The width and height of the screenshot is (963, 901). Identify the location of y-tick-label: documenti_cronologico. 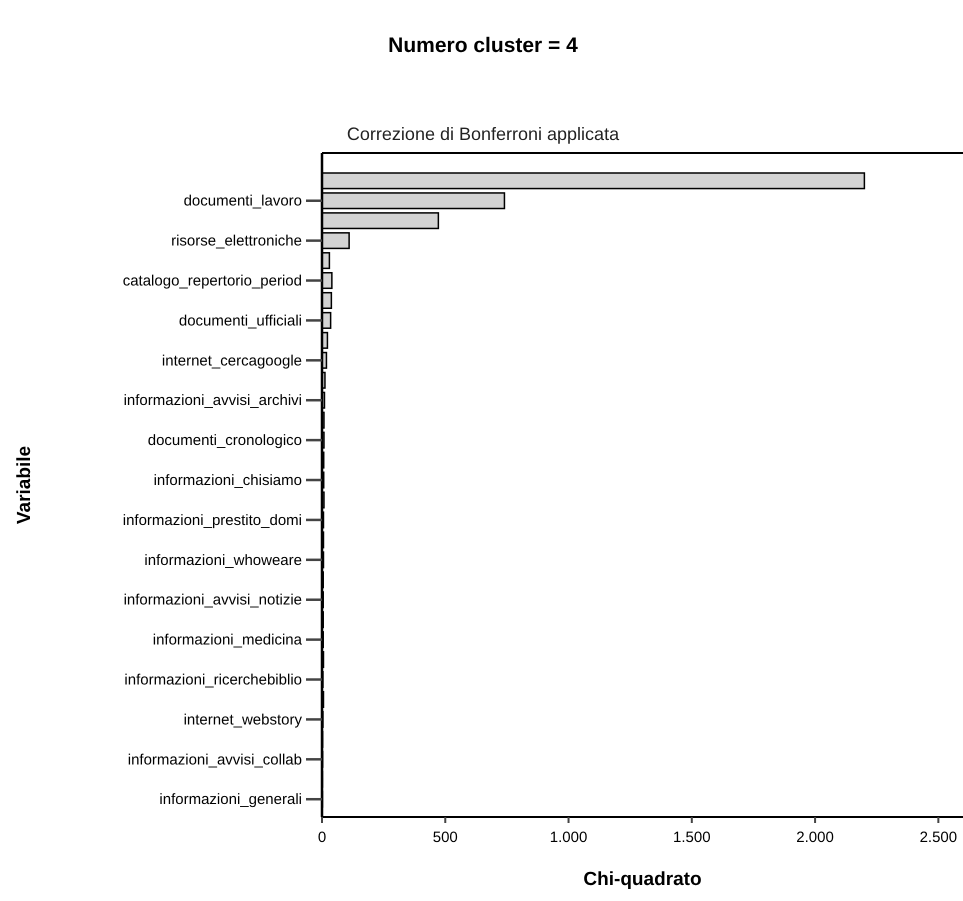
(225, 441).